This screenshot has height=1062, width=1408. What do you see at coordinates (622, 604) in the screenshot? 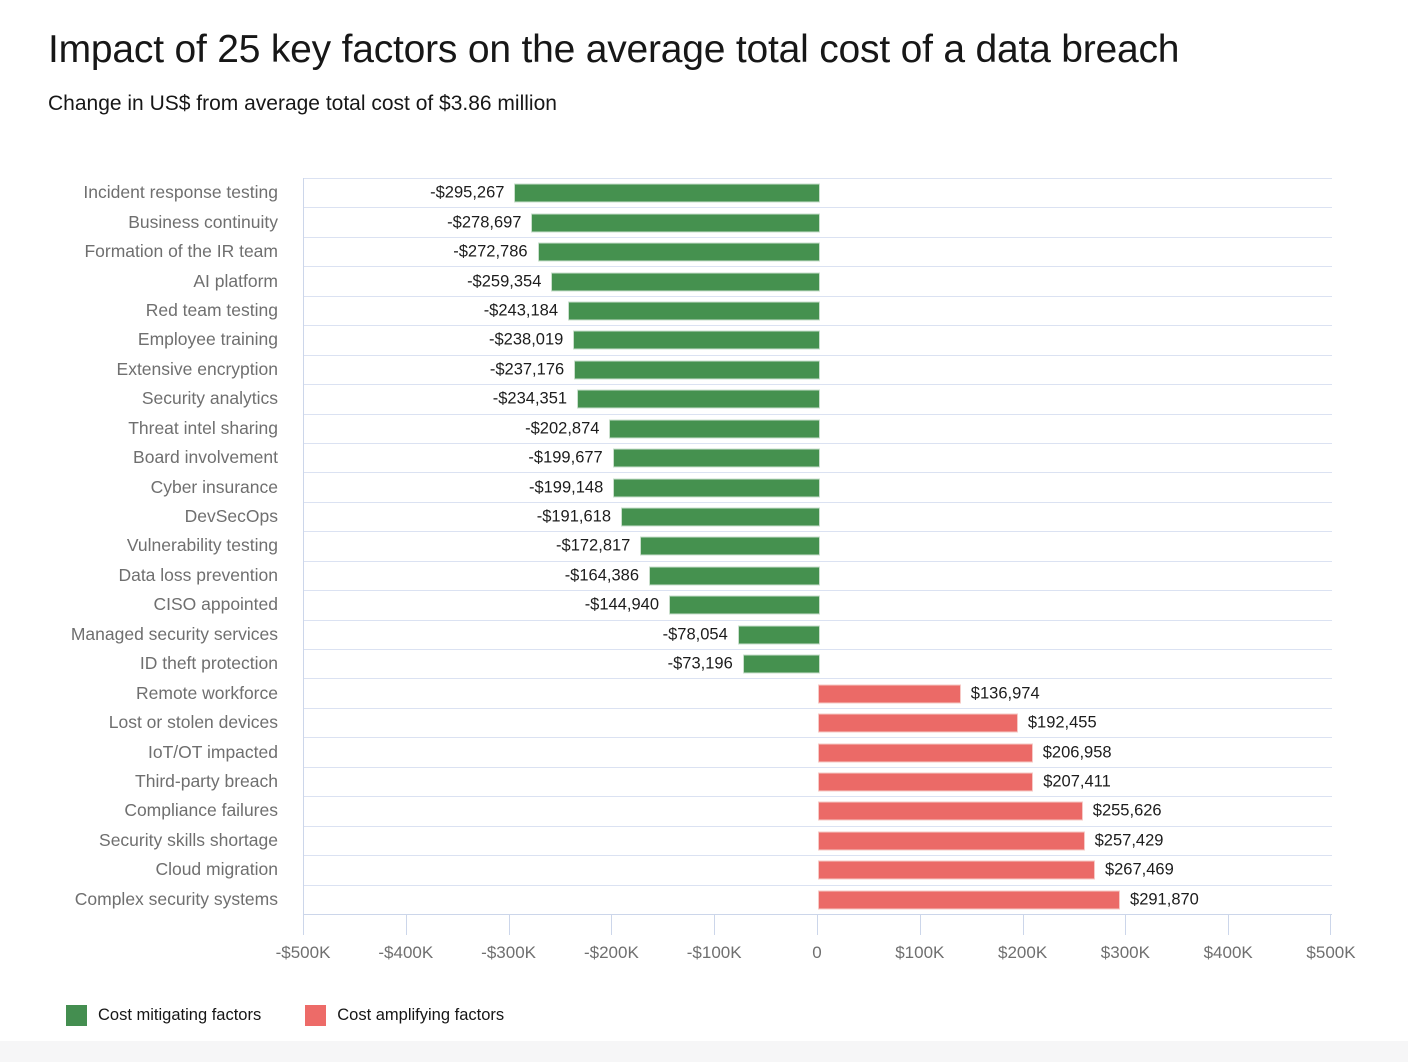
I see `bar-value-label: -$144,940` at bounding box center [622, 604].